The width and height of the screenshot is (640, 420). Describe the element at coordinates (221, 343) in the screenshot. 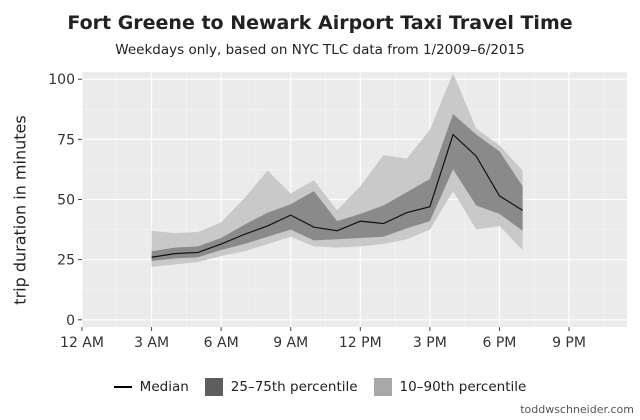

I see `x-tick-label: 6 AM` at that location.